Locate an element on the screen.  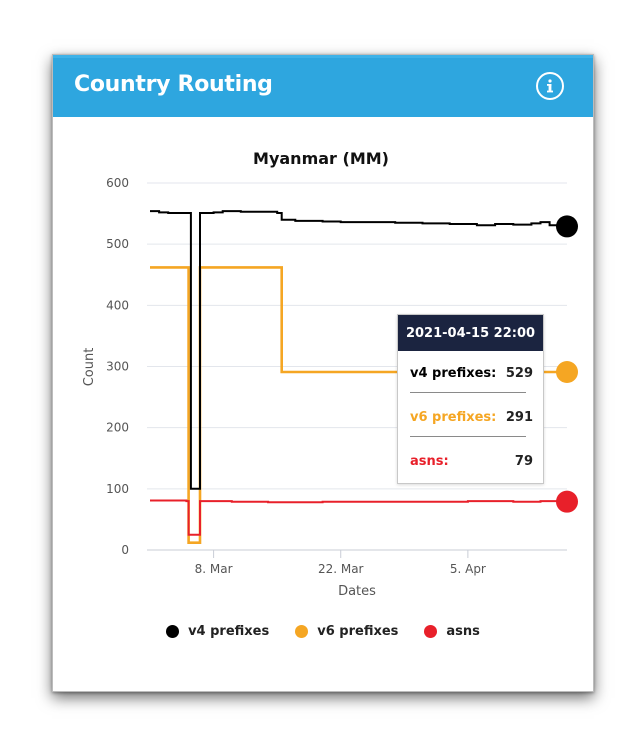
y-tick-label: 400 is located at coordinates (117, 305).